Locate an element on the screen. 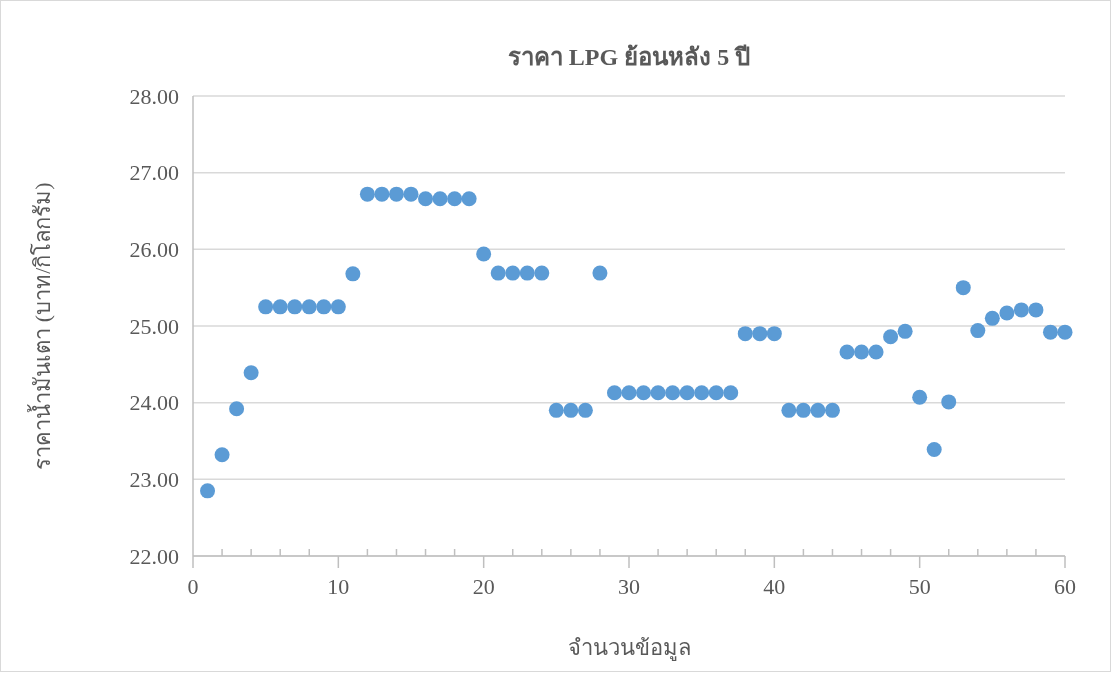  y-tick-label: 26.00 is located at coordinates (154, 250).